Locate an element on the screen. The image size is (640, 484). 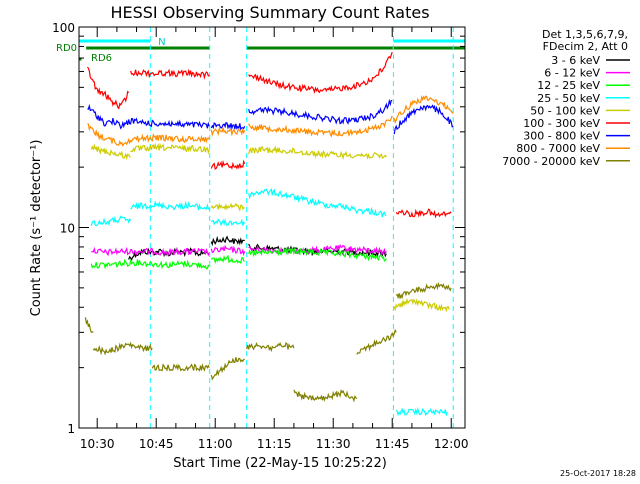
x-axis-label: Start Time (22-May-15 10:25:22) is located at coordinates (280, 463).